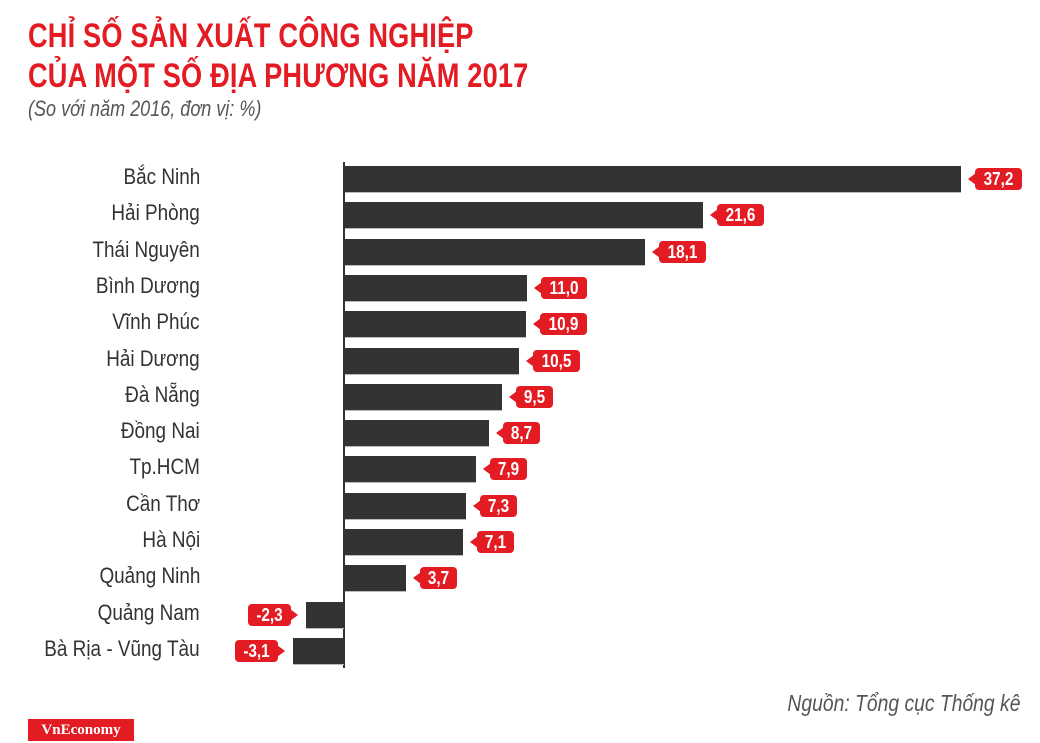 The width and height of the screenshot is (1040, 743). Describe the element at coordinates (535, 397) in the screenshot. I see `value-label-text: 9,5` at that location.